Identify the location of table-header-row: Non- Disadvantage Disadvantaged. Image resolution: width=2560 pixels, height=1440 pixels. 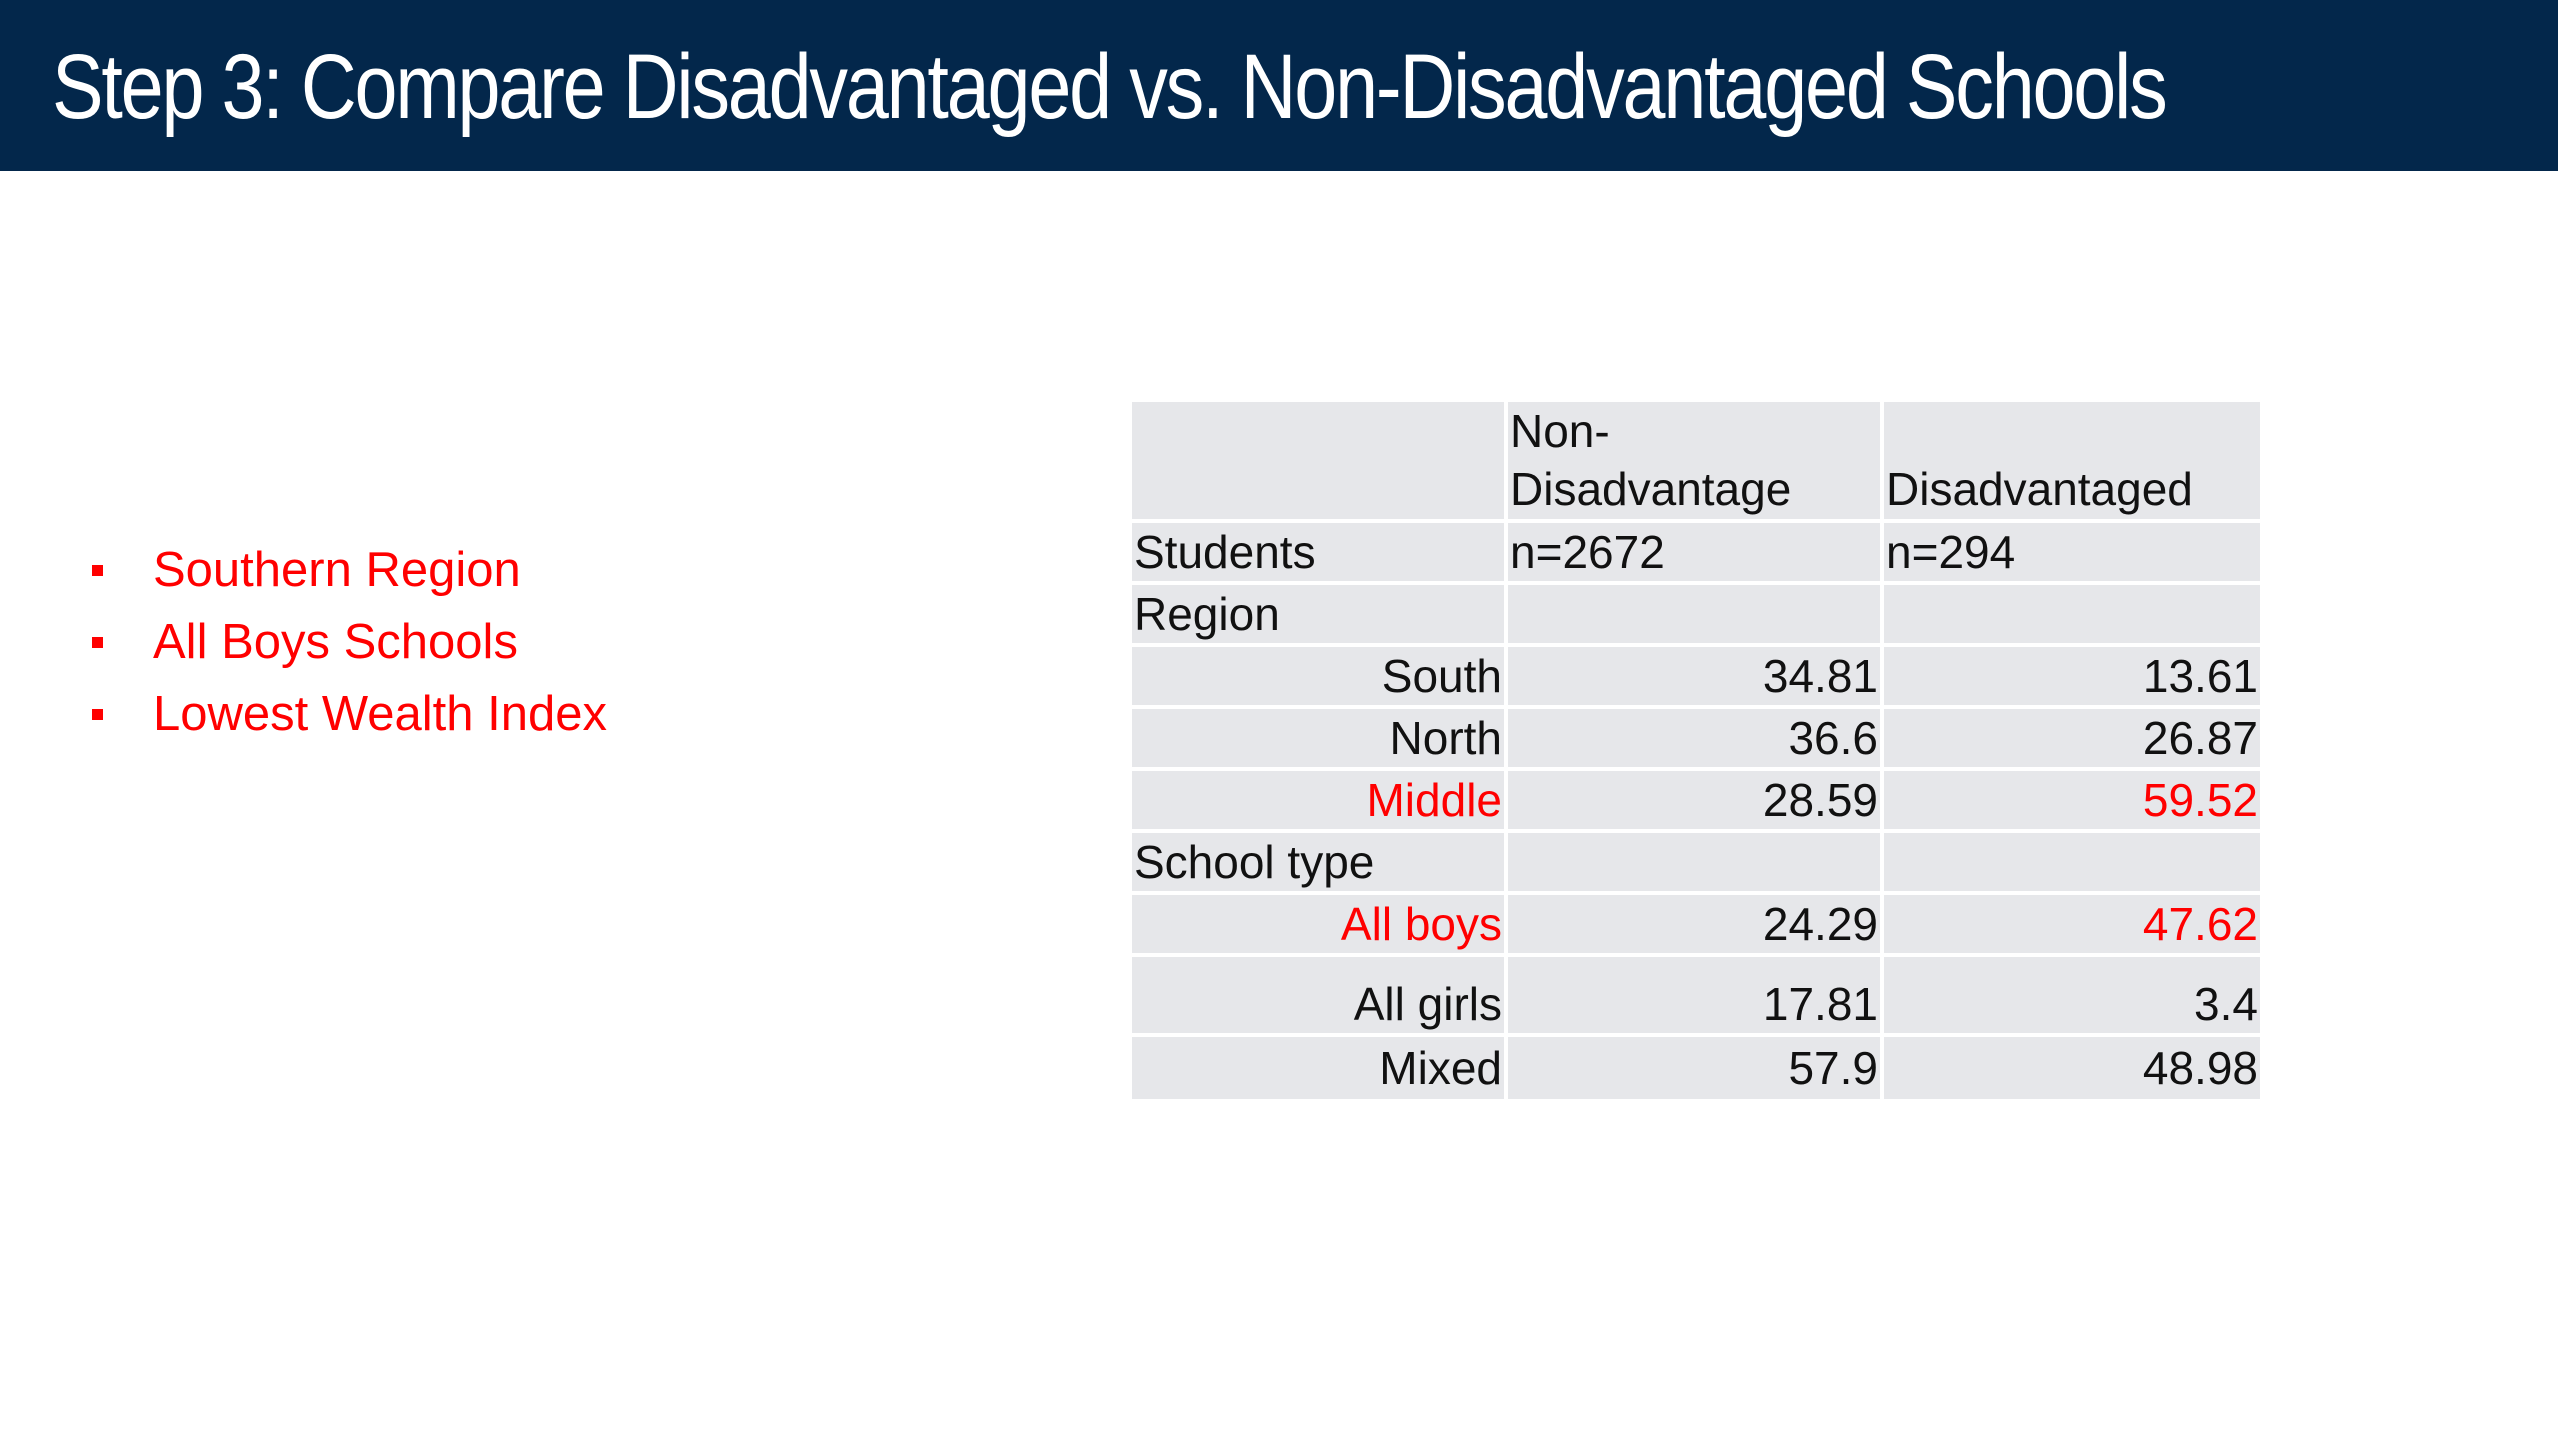
(1696, 462).